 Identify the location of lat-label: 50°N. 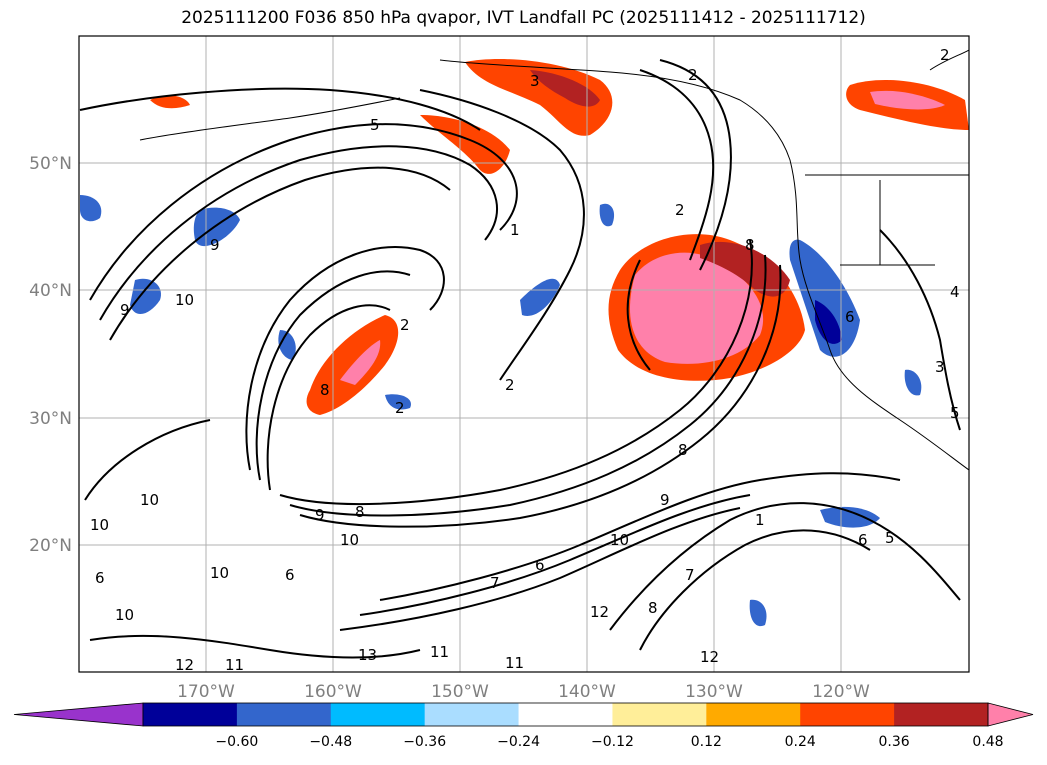
(50, 164).